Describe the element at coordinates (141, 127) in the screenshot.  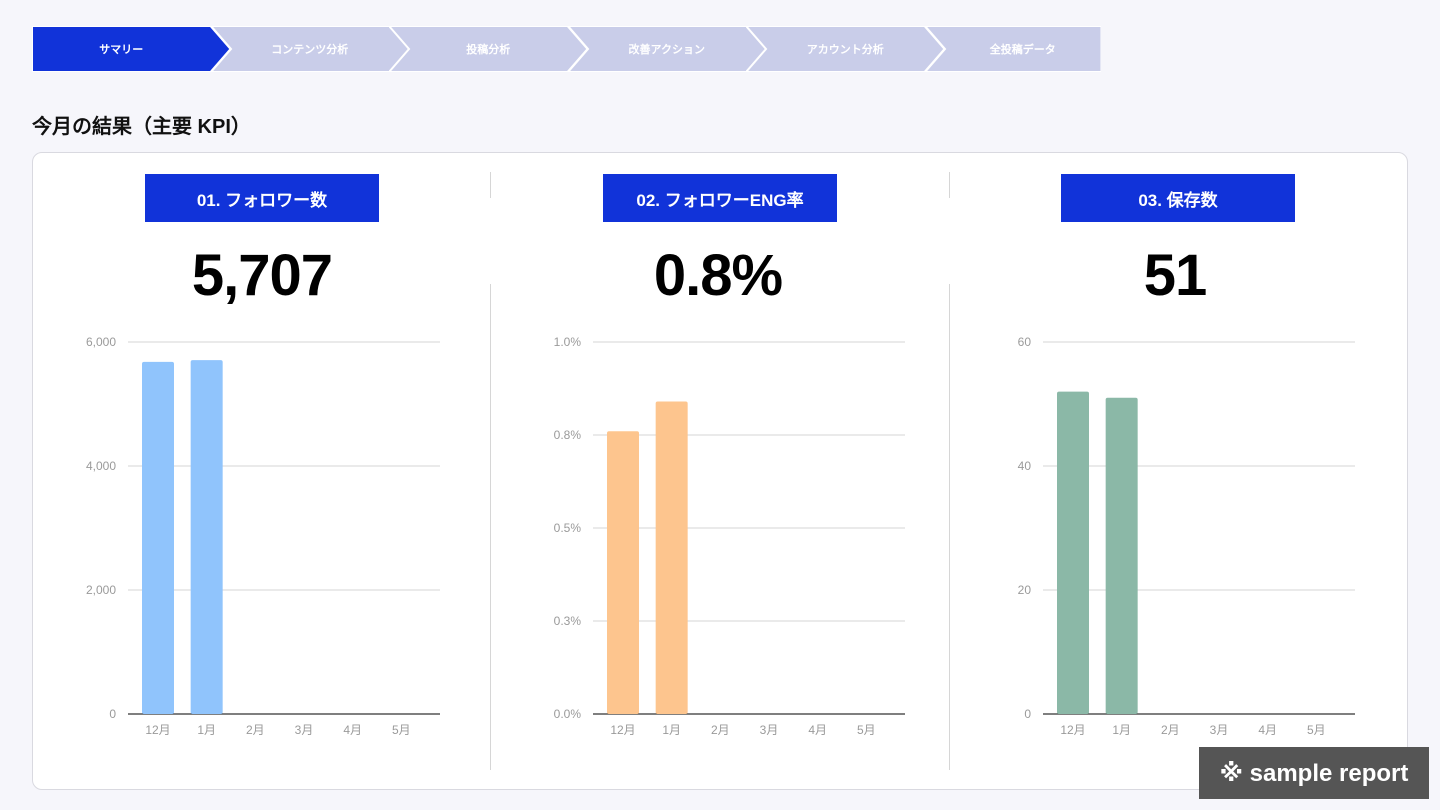
I see `section-title: 今月の結果（主要 KPI）` at that location.